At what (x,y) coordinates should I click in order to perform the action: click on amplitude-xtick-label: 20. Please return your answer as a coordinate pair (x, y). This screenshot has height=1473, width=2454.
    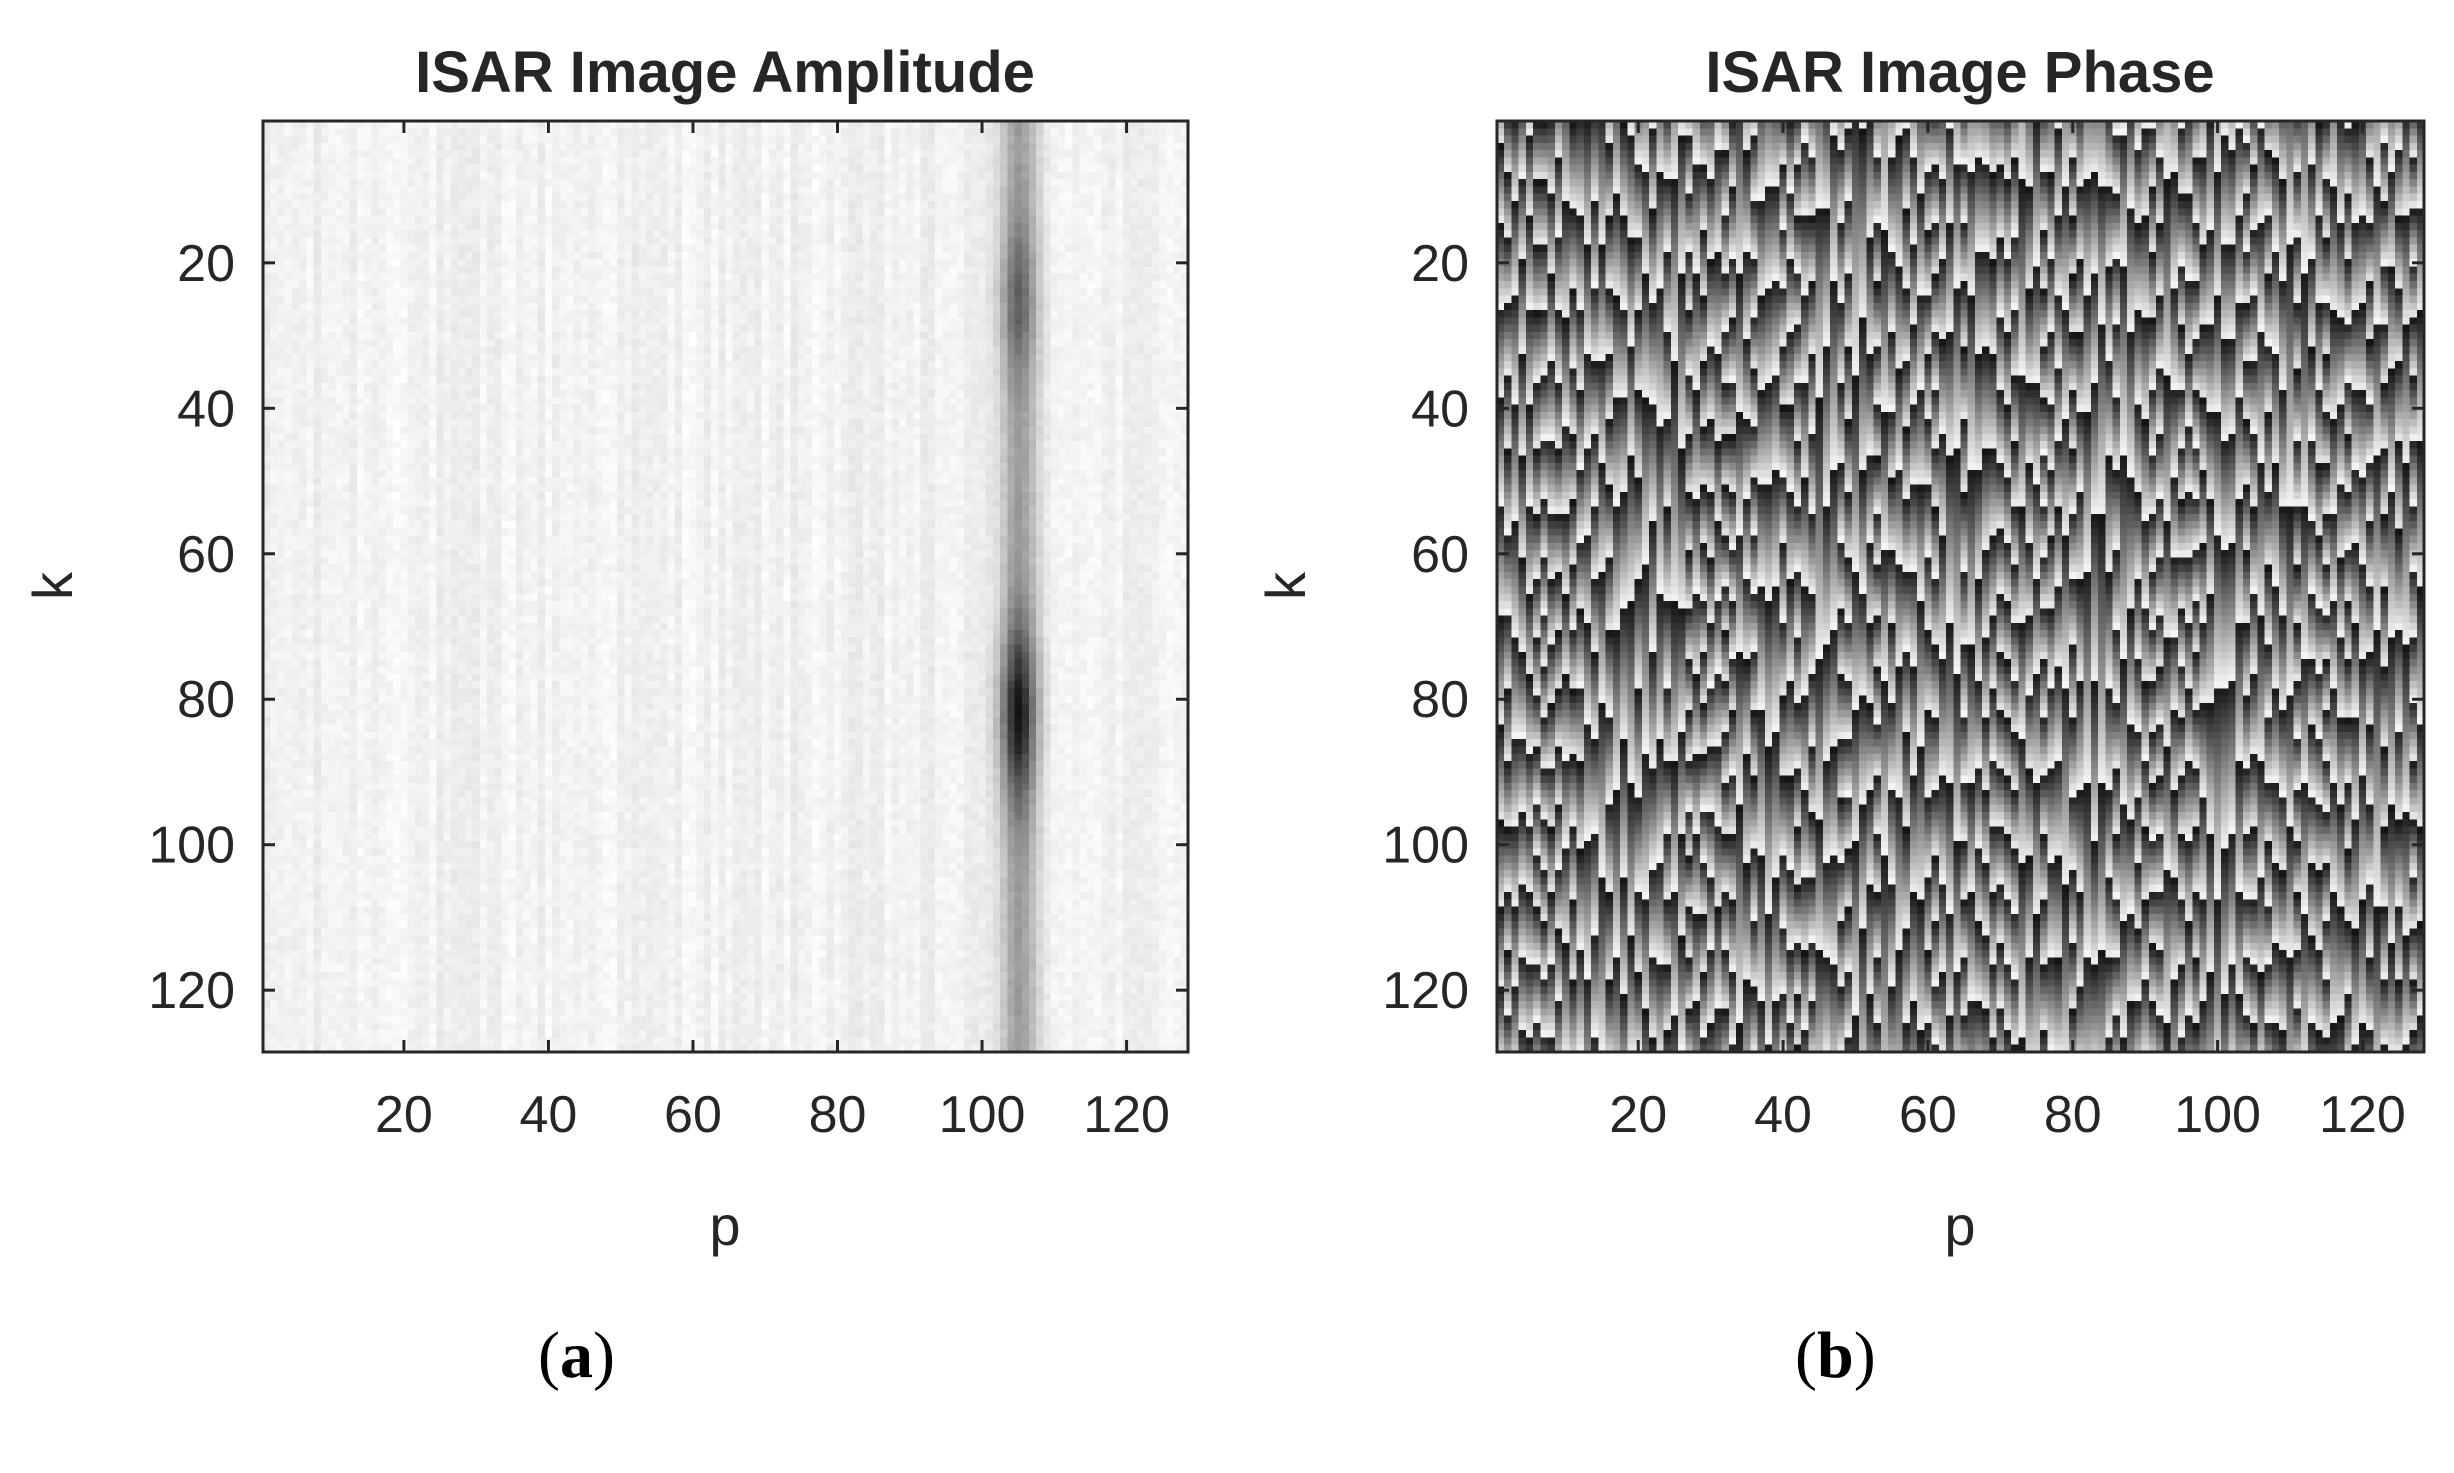
    Looking at the image, I should click on (404, 1115).